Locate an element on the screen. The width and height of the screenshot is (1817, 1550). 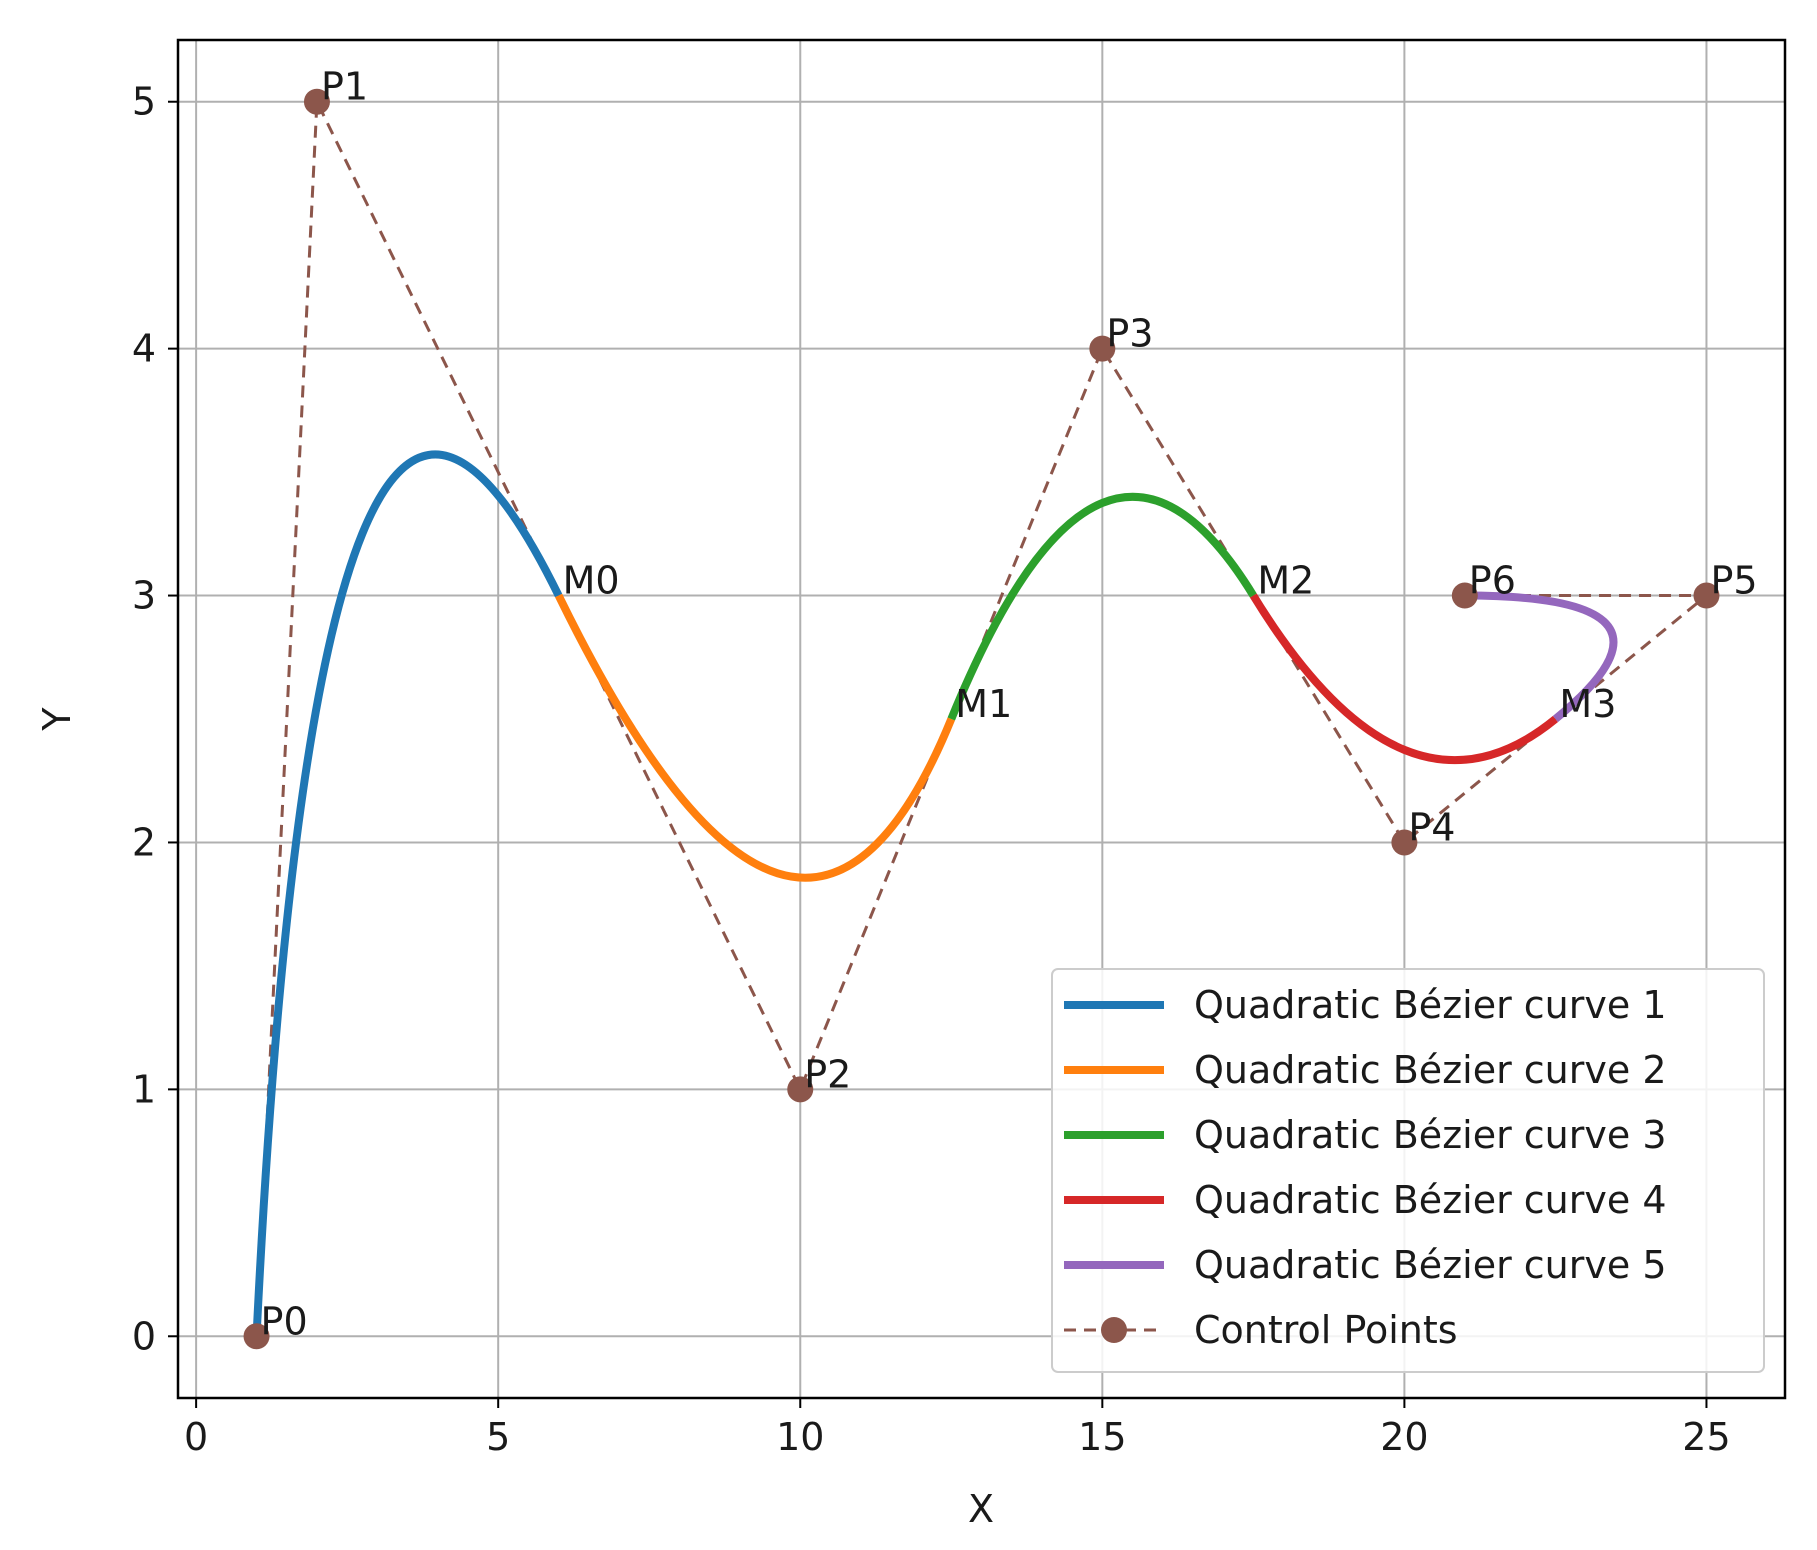
control-point-label: P3 is located at coordinates (1129, 334).